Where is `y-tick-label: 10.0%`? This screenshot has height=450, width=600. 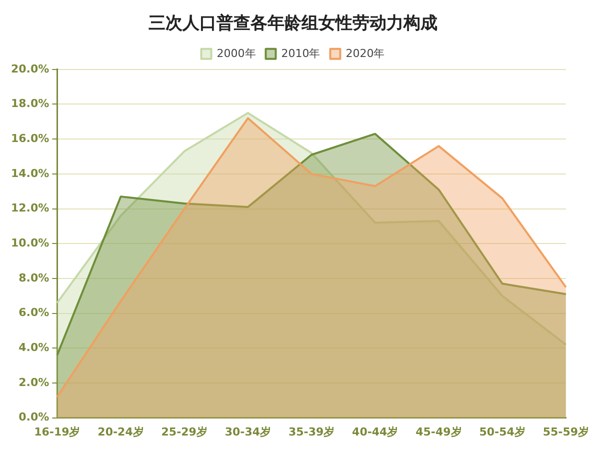
y-tick-label: 10.0% is located at coordinates (30, 243).